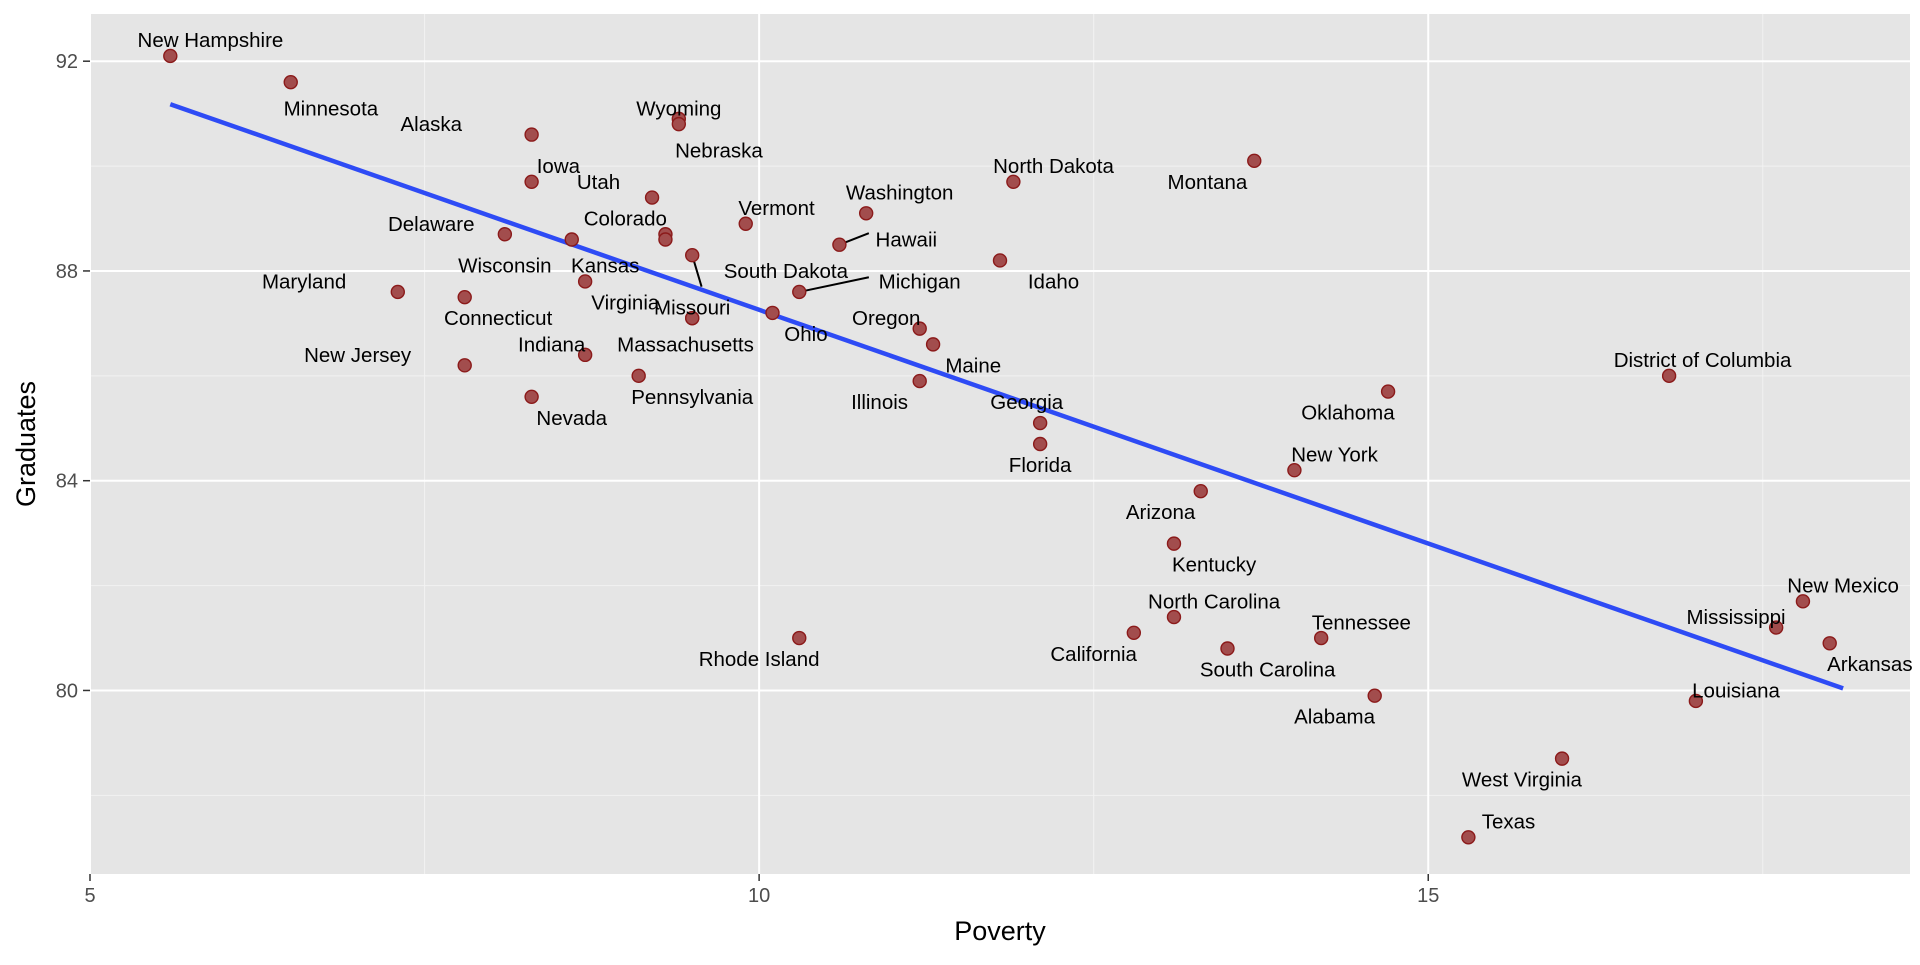 This screenshot has height=965, width=1920. Describe the element at coordinates (1334, 454) in the screenshot. I see `point-label-new-york: New York` at that location.